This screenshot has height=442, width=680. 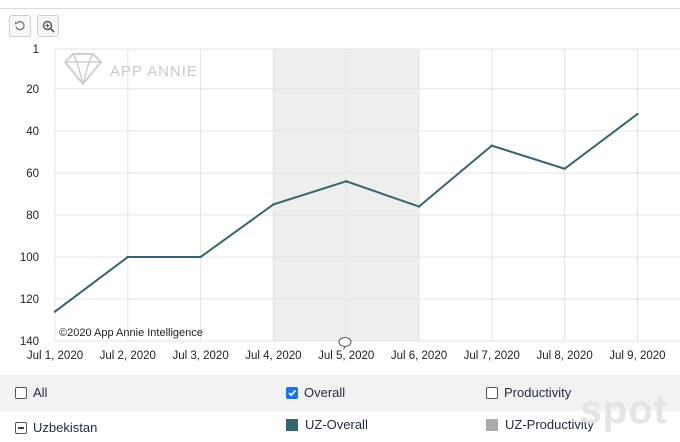 I want to click on undo-icon, so click(x=20, y=26).